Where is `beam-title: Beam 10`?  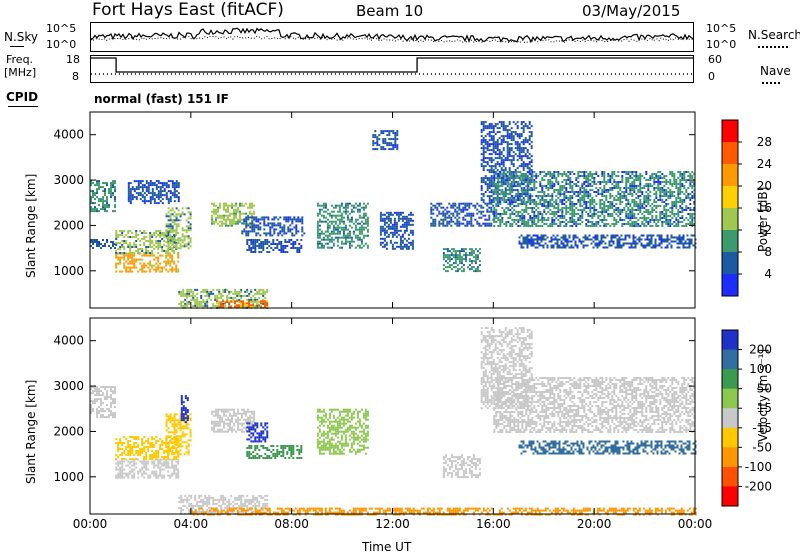
beam-title: Beam 10 is located at coordinates (390, 11).